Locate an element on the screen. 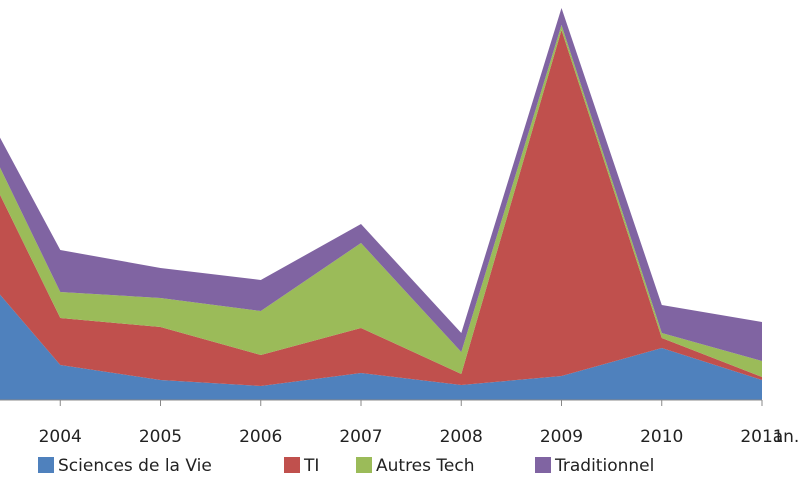 The width and height of the screenshot is (811, 504). x-tick-label: 2007 is located at coordinates (360, 437).